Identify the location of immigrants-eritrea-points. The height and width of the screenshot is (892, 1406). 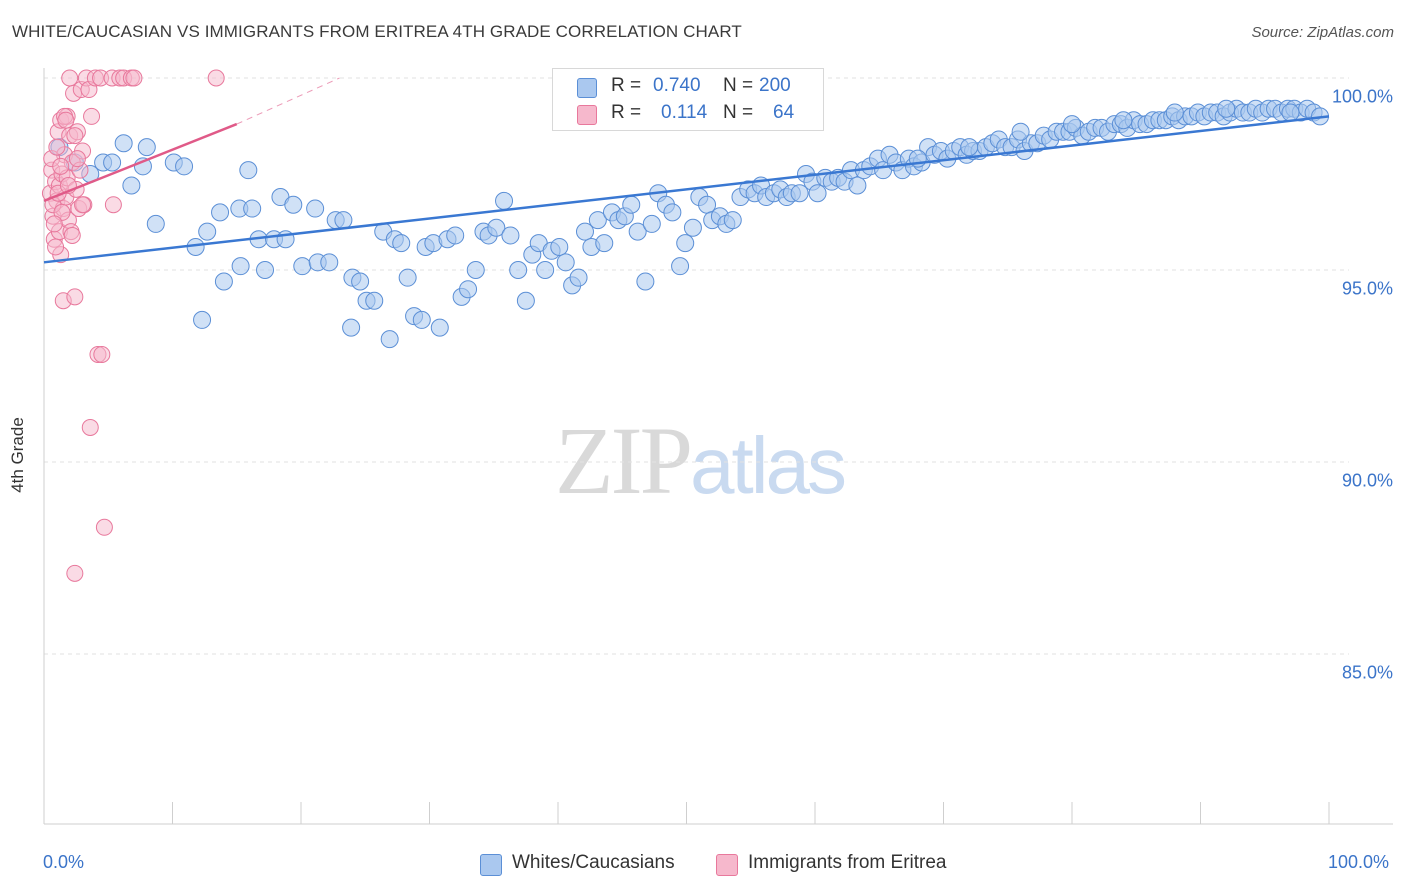
(133, 325).